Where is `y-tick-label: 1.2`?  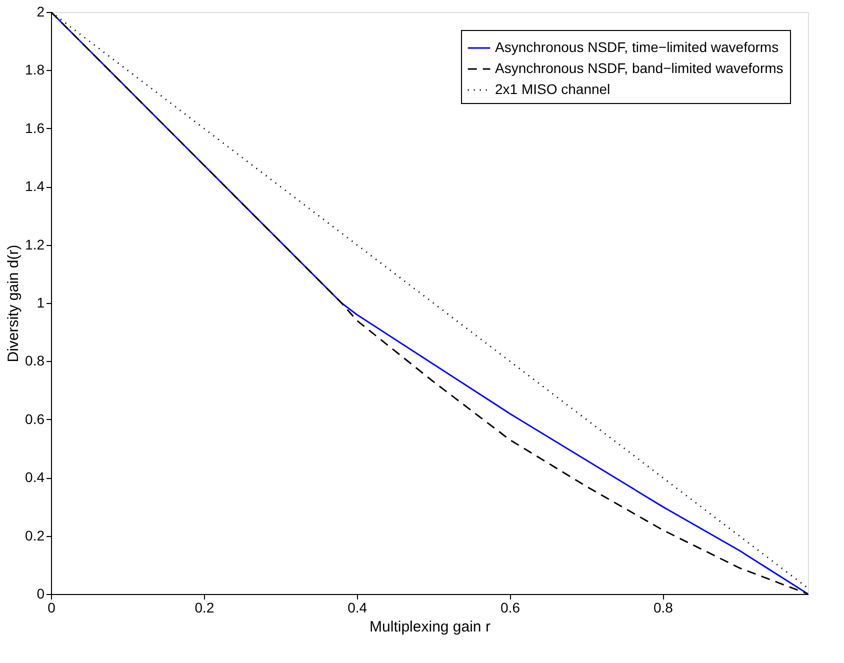 y-tick-label: 1.2 is located at coordinates (35, 244).